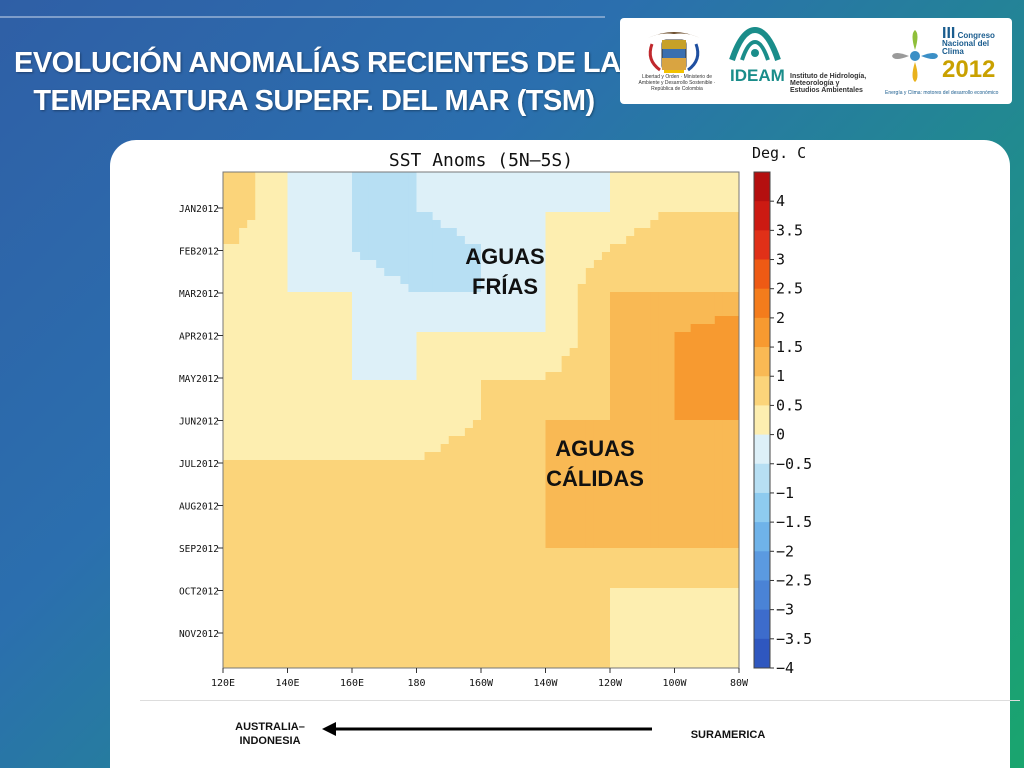  I want to click on colorbar-tick-label: −2.5, so click(794, 580).